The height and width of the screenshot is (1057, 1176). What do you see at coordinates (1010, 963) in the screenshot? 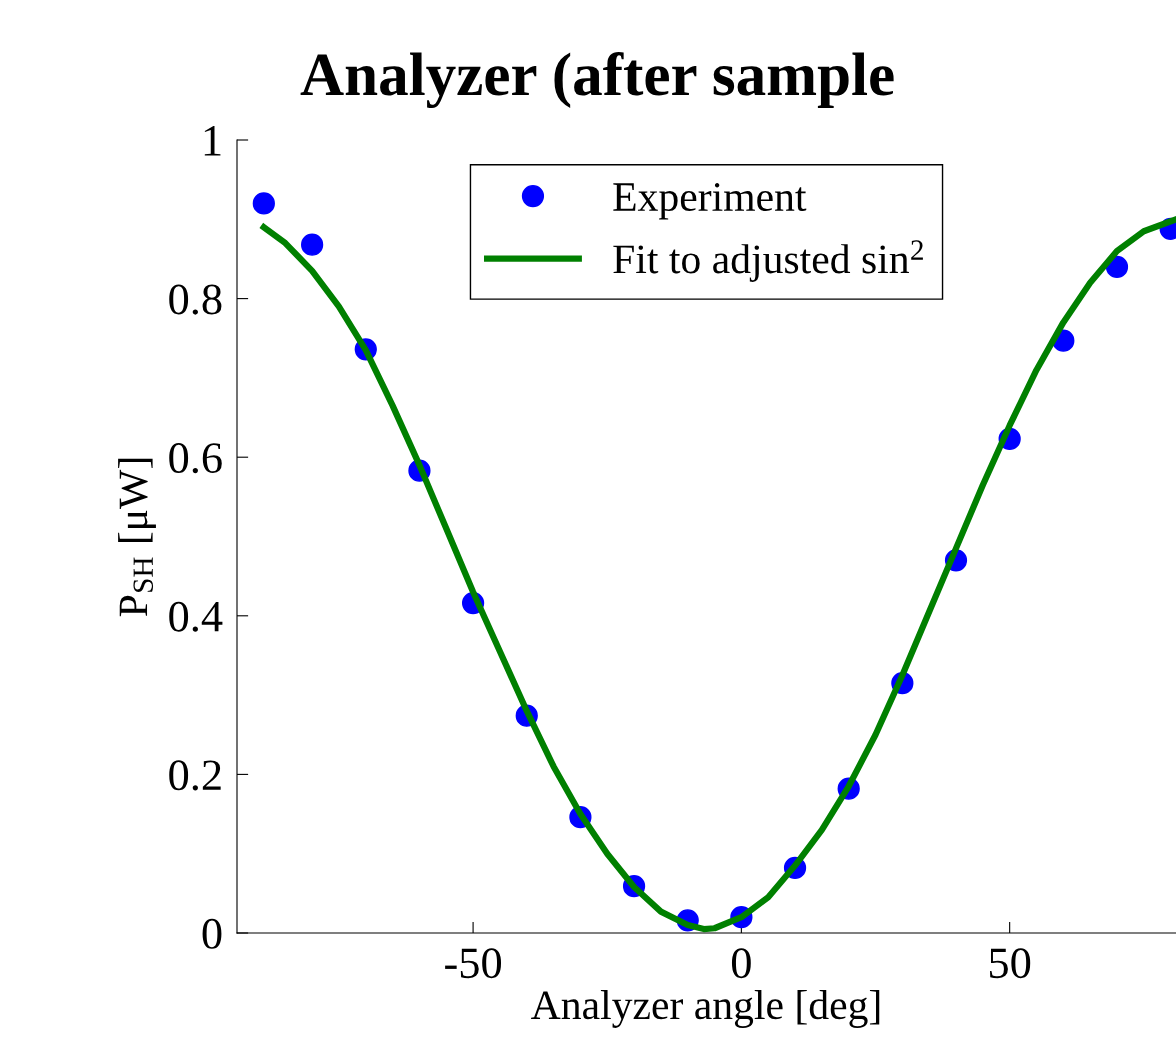
I see `x-tick-label: 50` at bounding box center [1010, 963].